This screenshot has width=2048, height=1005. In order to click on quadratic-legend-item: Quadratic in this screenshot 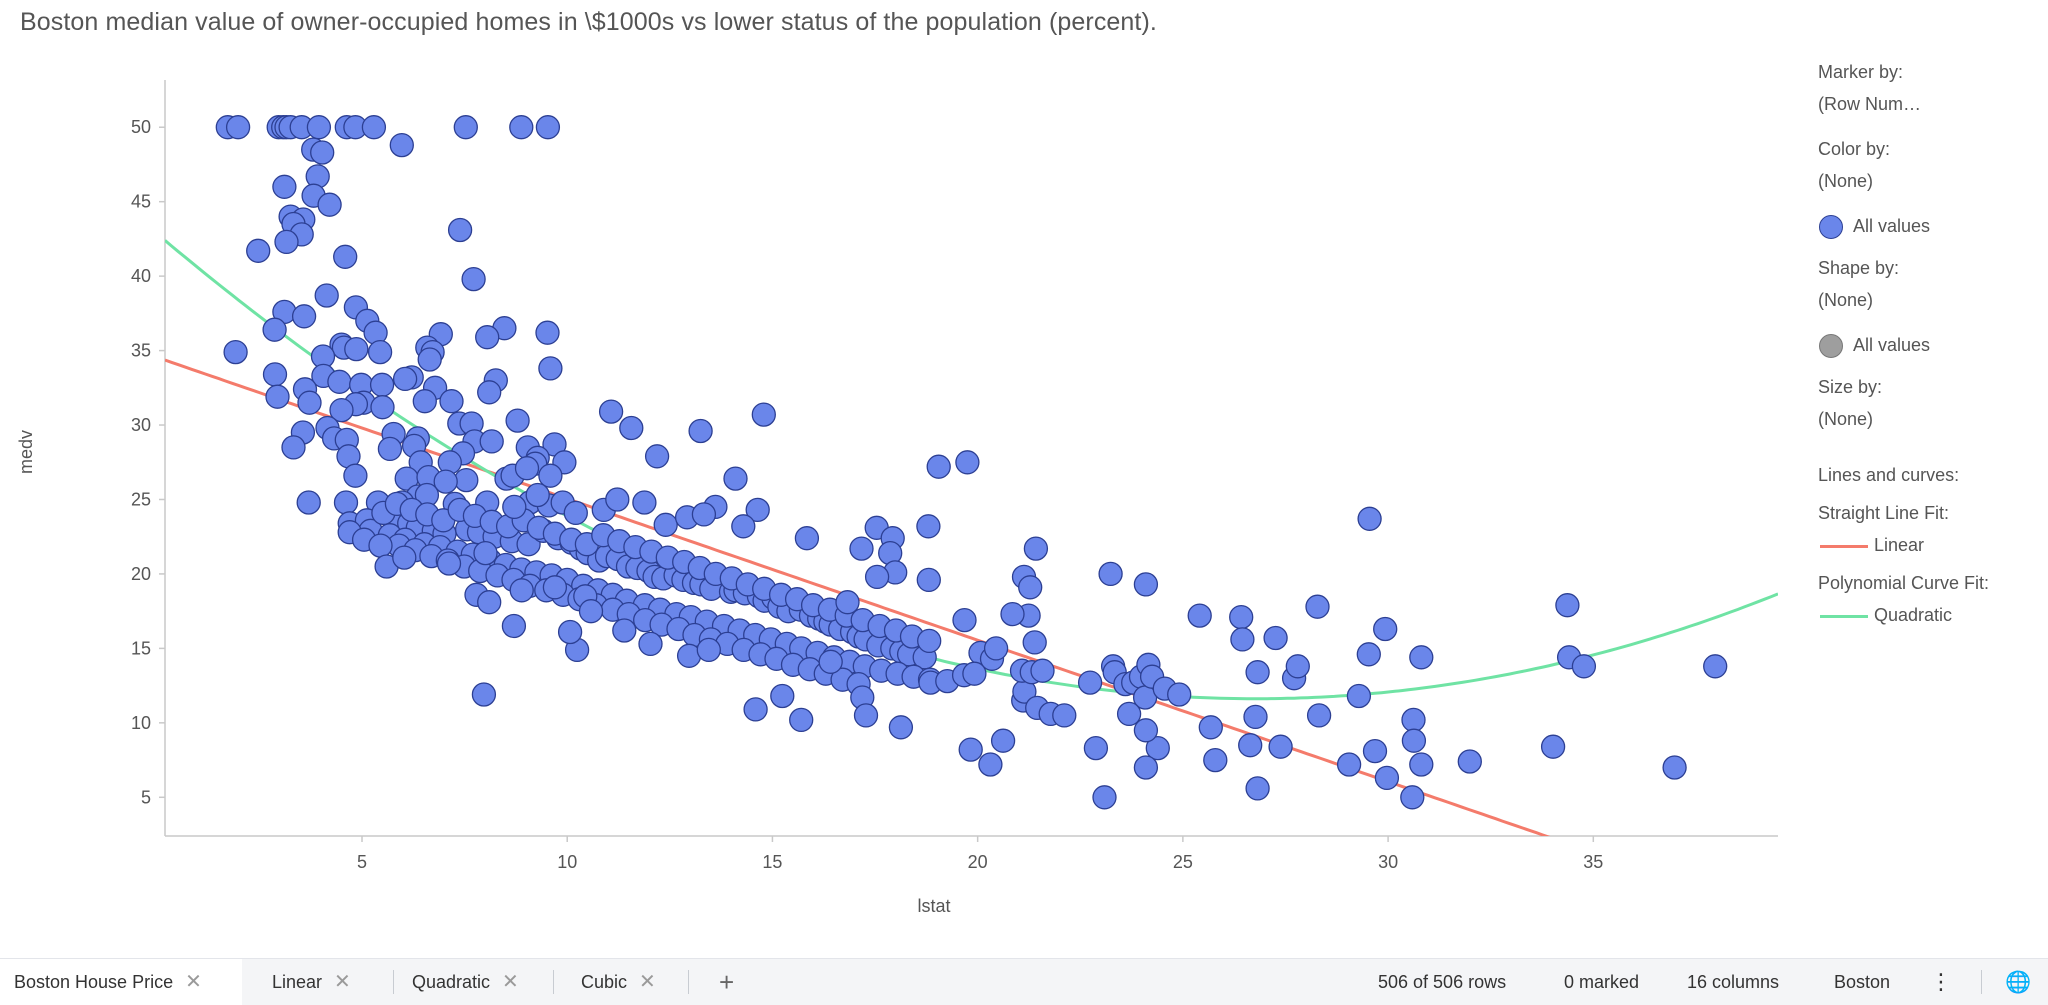, I will do `click(1885, 615)`.